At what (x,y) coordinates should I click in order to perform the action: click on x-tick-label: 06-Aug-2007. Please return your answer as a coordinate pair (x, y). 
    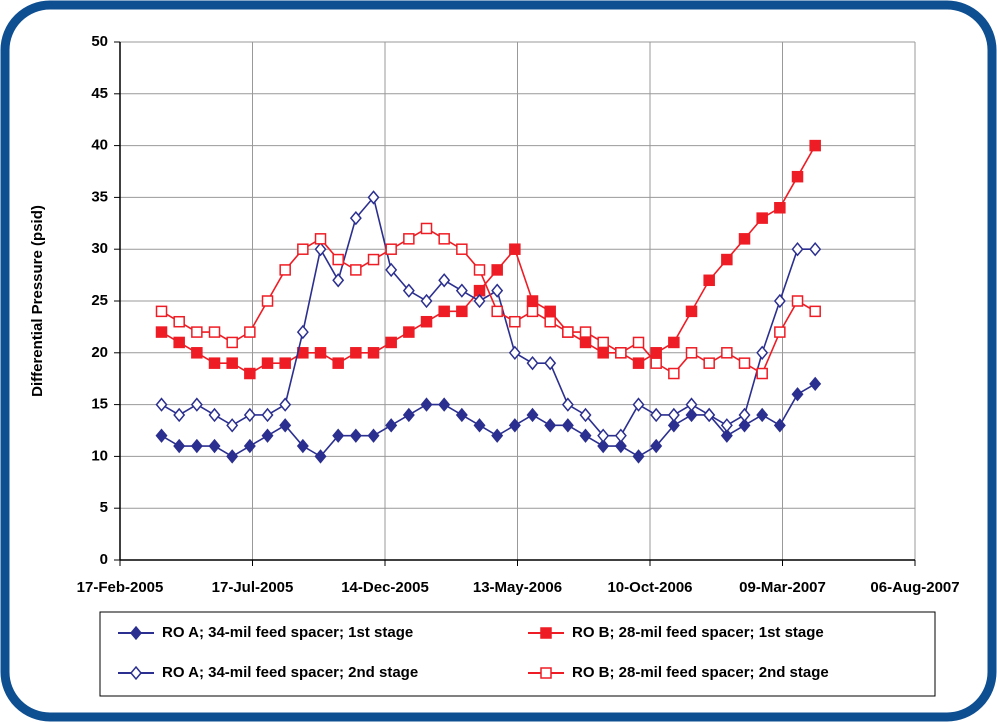
    Looking at the image, I should click on (914, 587).